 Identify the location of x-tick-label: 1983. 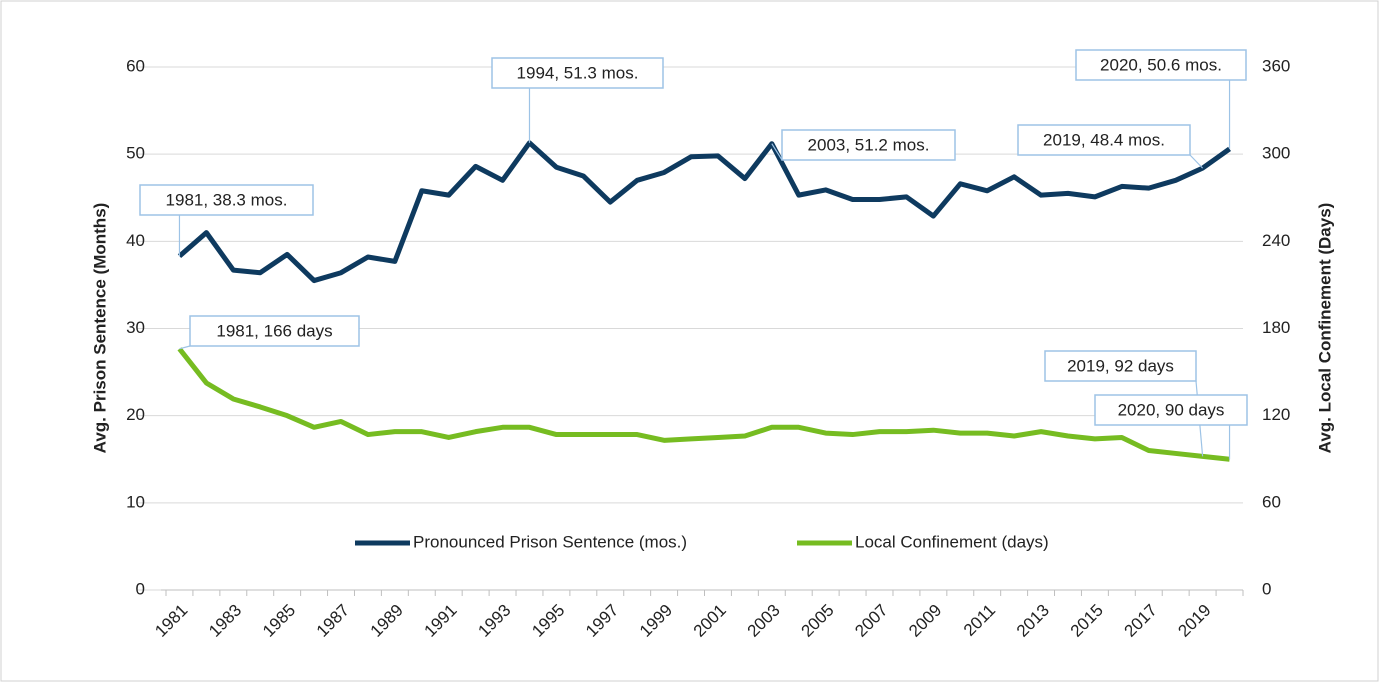
(225, 621).